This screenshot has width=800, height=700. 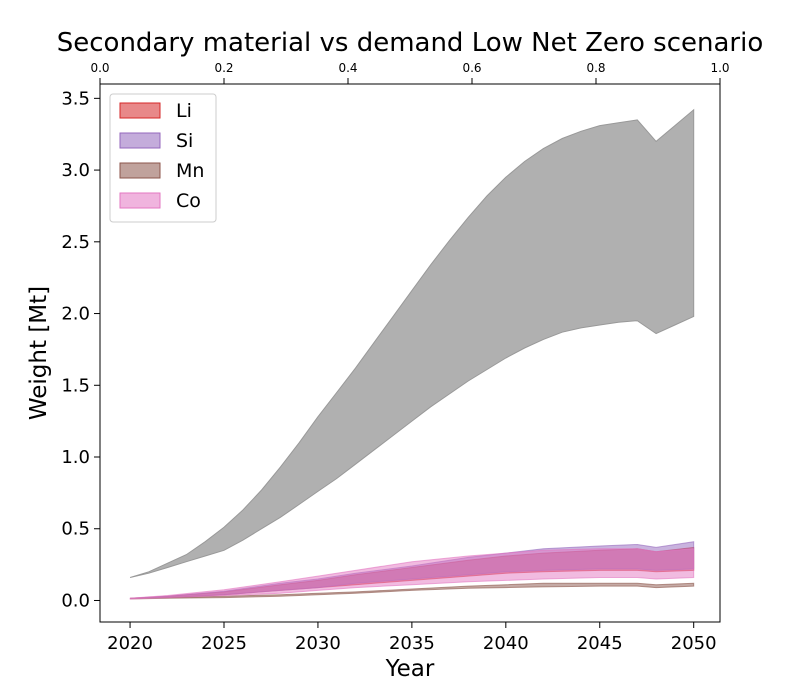 What do you see at coordinates (224, 643) in the screenshot?
I see `x-tick-label: 2025` at bounding box center [224, 643].